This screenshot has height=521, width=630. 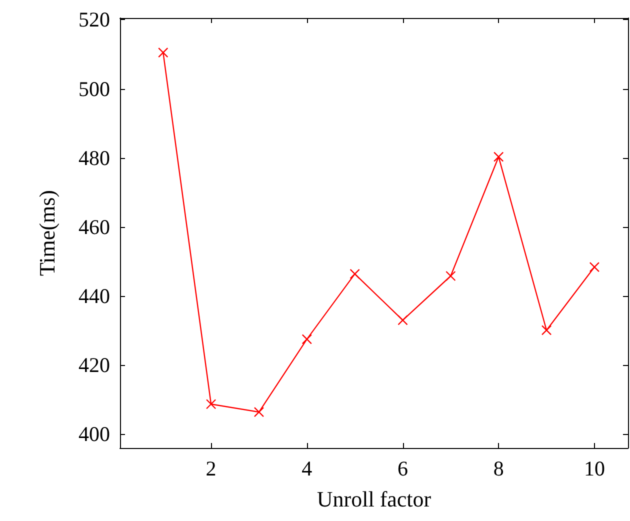 I want to click on y-axis-title: Time(ms), so click(x=47, y=233).